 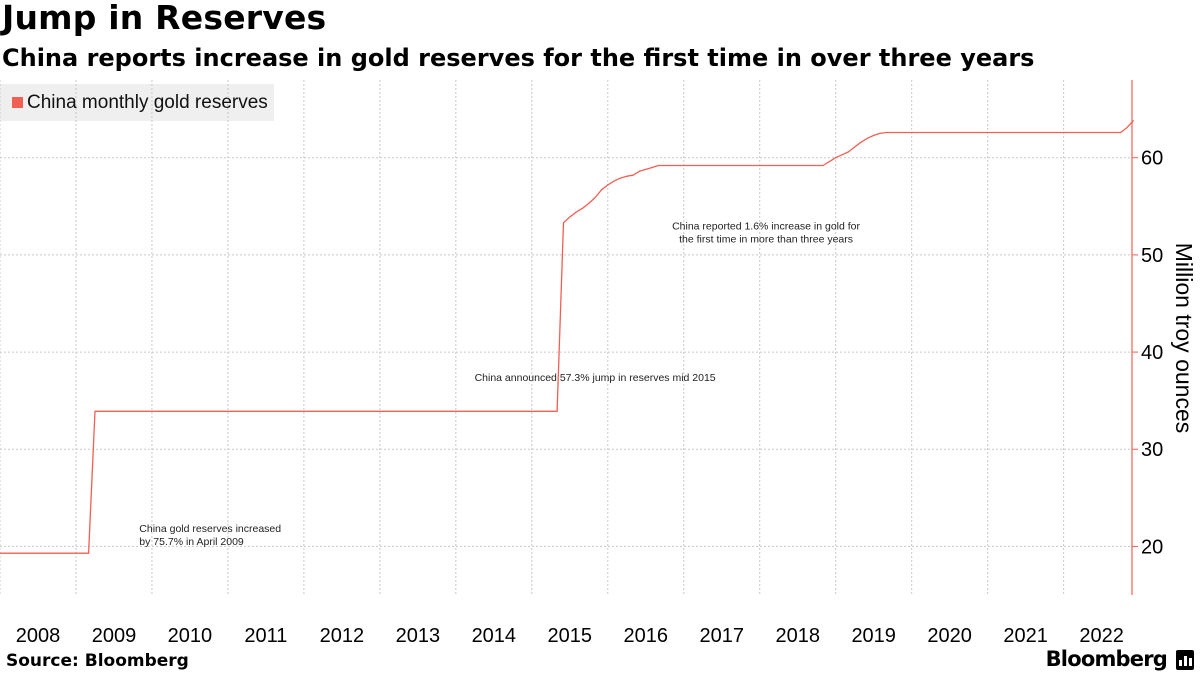 What do you see at coordinates (1184, 338) in the screenshot?
I see `y-axis-title: Million troy ounces` at bounding box center [1184, 338].